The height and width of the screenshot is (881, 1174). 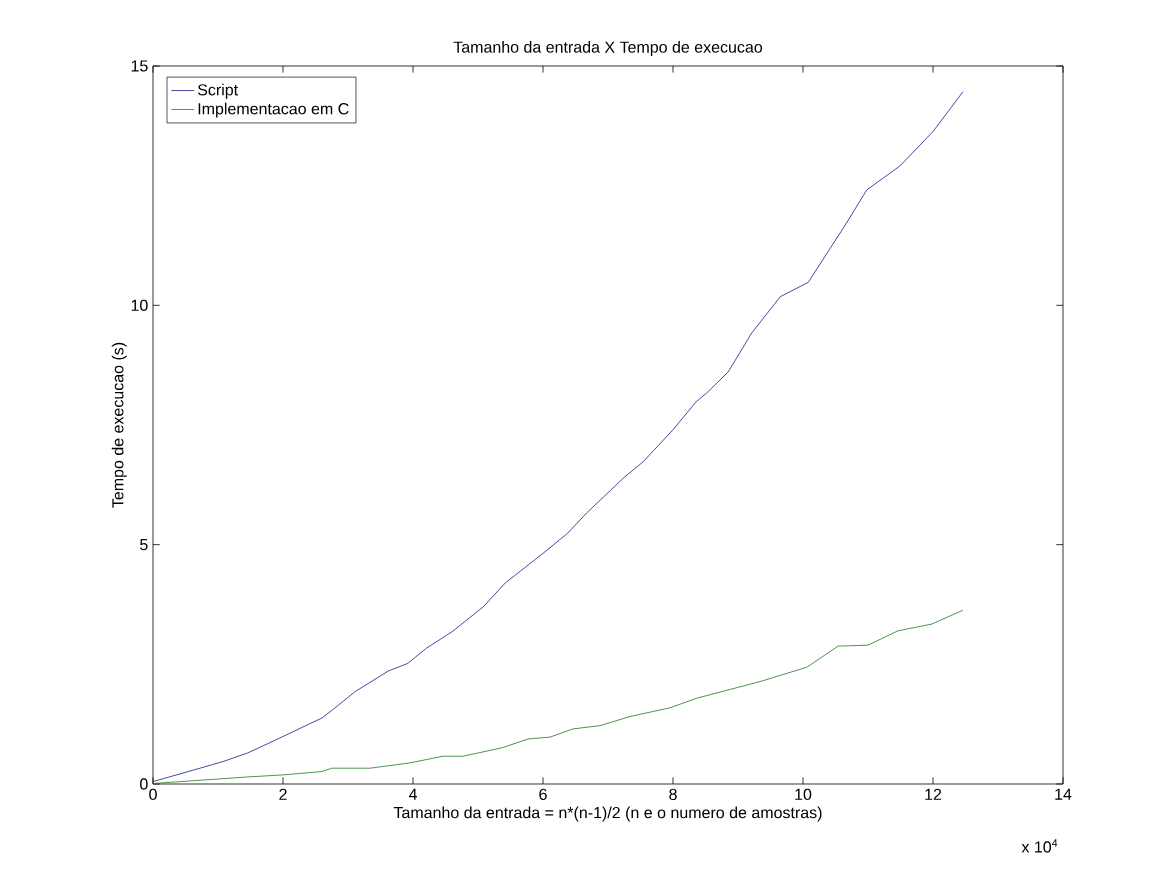 What do you see at coordinates (217, 91) in the screenshot?
I see `legend-label: Script` at bounding box center [217, 91].